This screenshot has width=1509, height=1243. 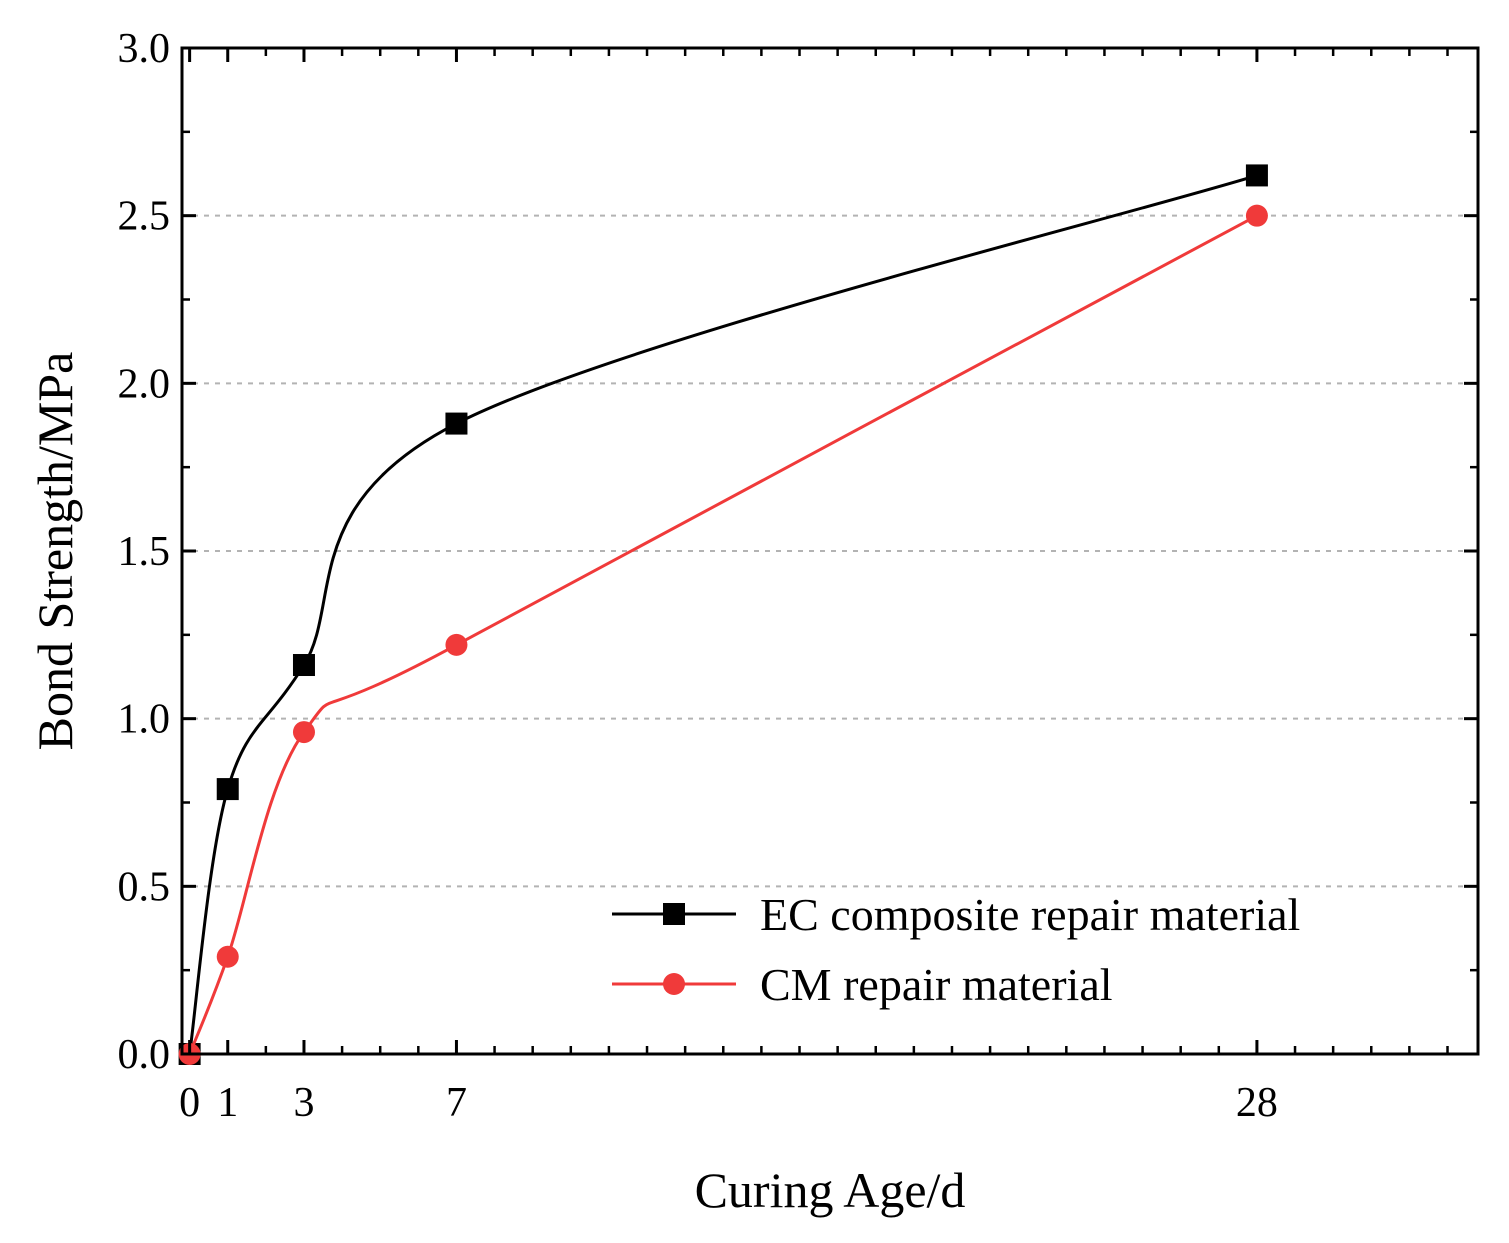 What do you see at coordinates (227, 1103) in the screenshot?
I see `x-tick-label: 1` at bounding box center [227, 1103].